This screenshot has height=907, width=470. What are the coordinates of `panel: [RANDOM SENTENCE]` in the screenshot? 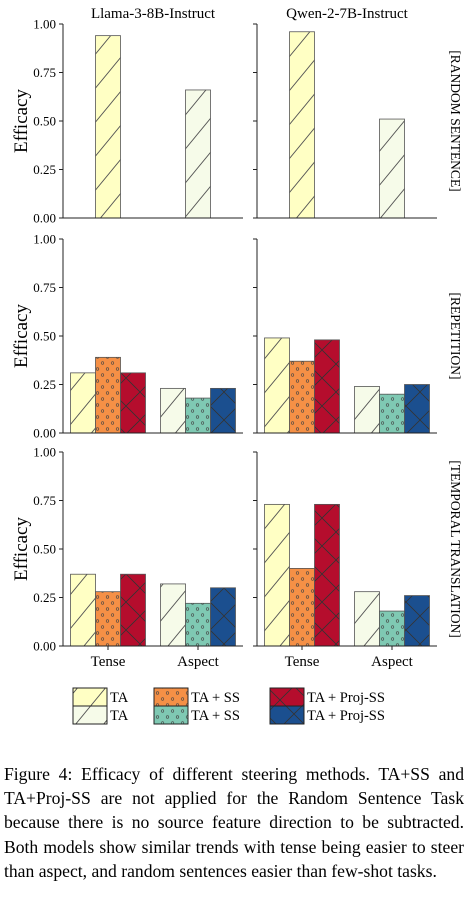 It's located at (358, 121).